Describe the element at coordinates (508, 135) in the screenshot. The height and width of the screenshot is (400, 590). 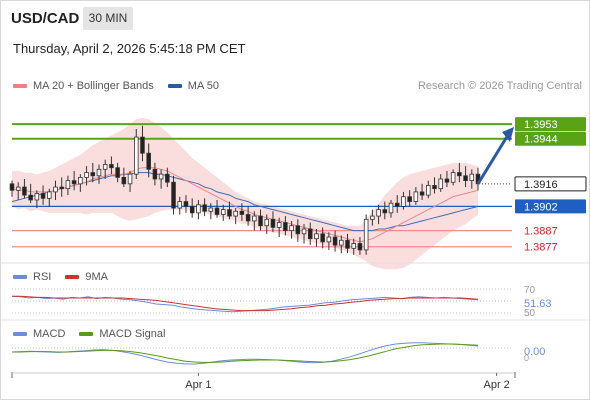
I see `forecast-arrow-head` at that location.